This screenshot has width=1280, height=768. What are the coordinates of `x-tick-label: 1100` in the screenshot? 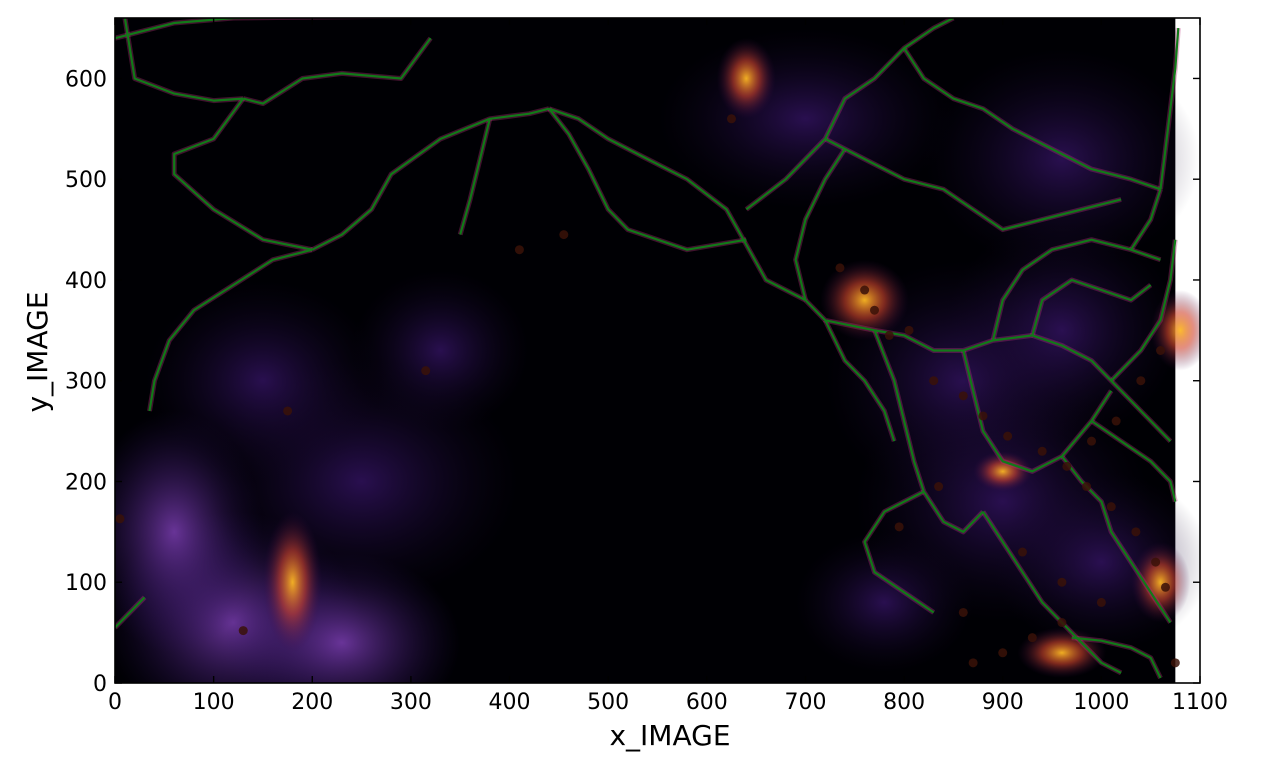 It's located at (1200, 702).